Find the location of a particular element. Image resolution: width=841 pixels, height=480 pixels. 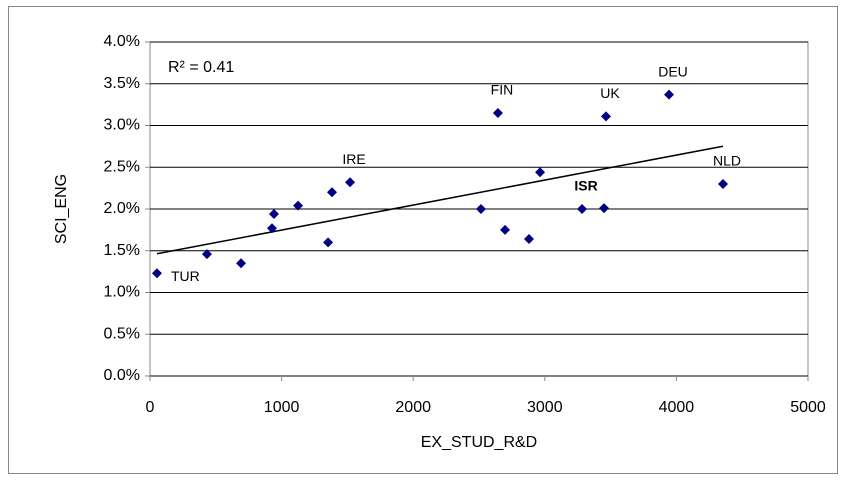

y-tick-label: 2.5% is located at coordinates (122, 166).